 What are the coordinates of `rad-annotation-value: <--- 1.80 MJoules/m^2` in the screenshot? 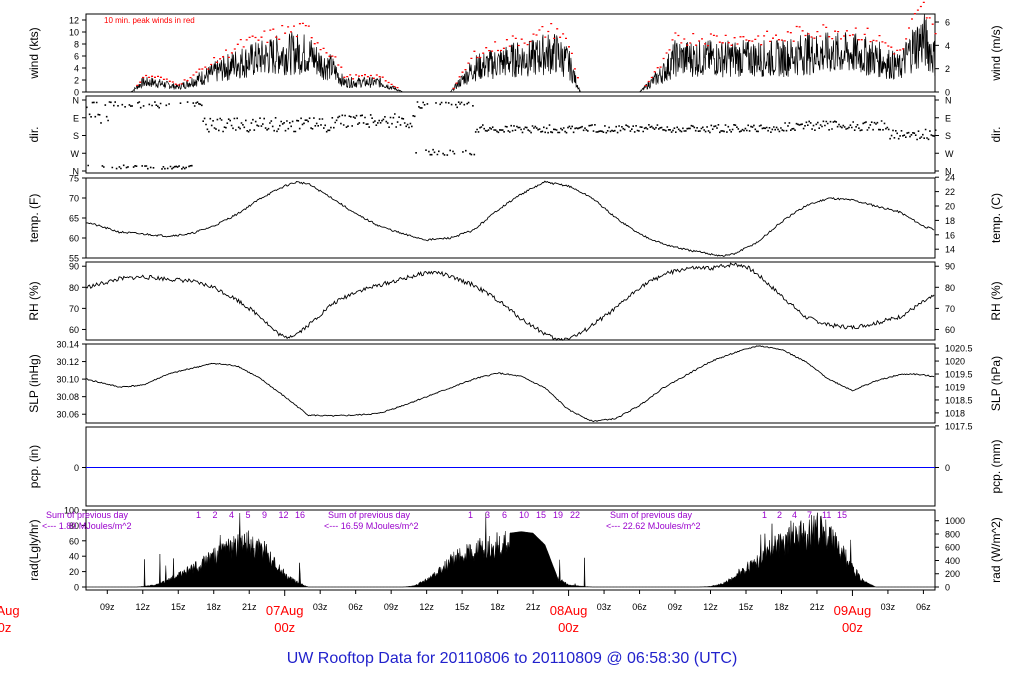 It's located at (87, 526).